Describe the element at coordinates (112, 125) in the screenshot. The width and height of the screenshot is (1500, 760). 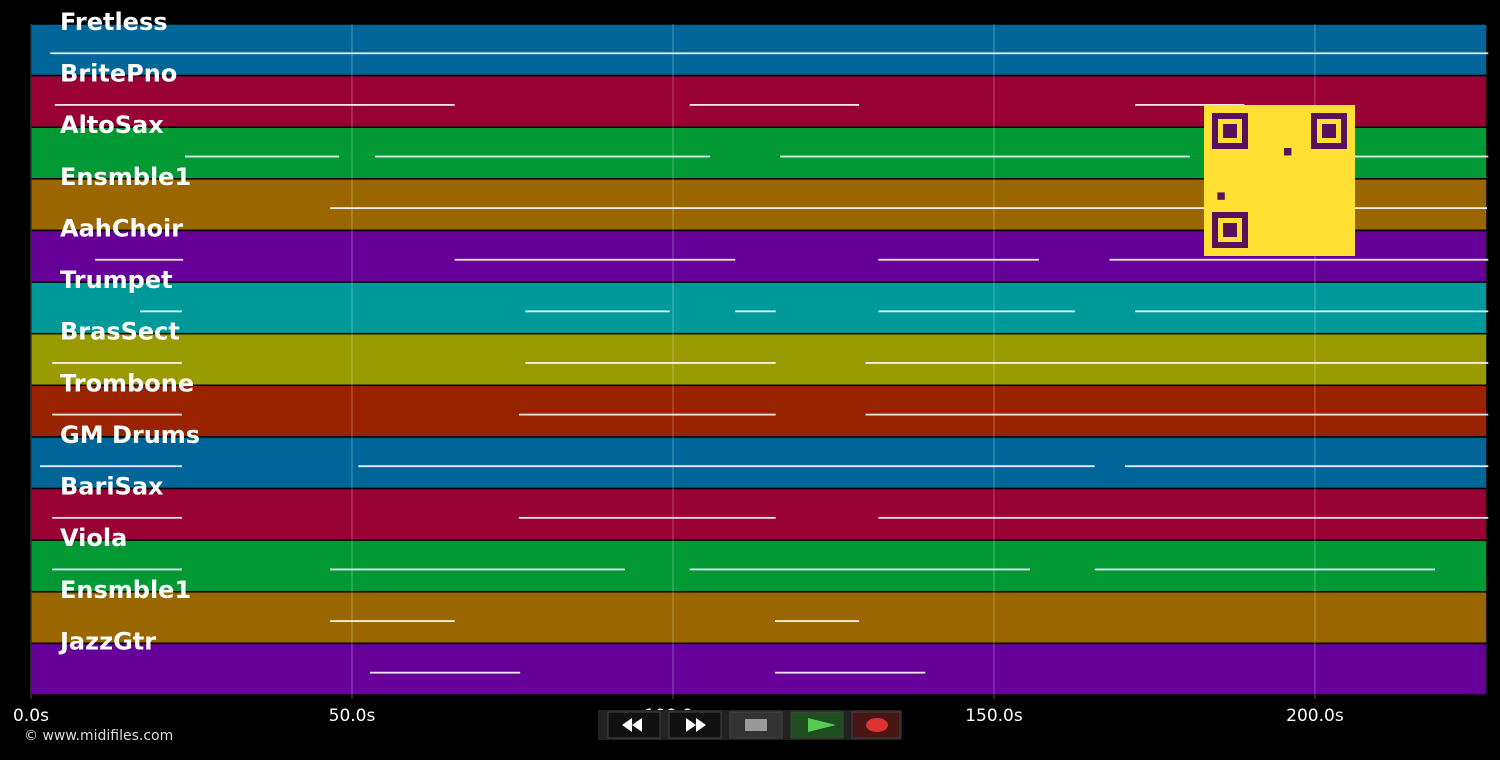
I see `track-label: AltoSax` at that location.